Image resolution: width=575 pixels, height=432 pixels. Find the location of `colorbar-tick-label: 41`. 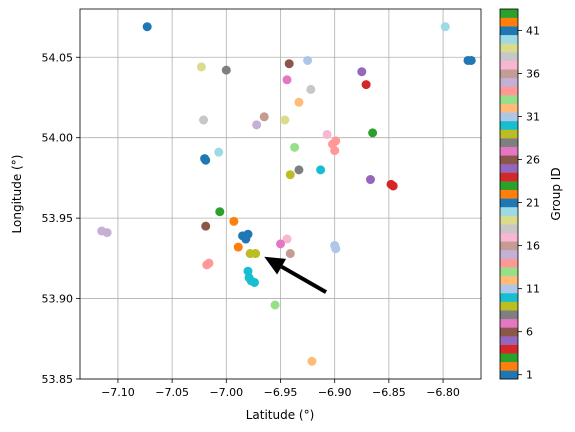

colorbar-tick-label: 41 is located at coordinates (533, 31).